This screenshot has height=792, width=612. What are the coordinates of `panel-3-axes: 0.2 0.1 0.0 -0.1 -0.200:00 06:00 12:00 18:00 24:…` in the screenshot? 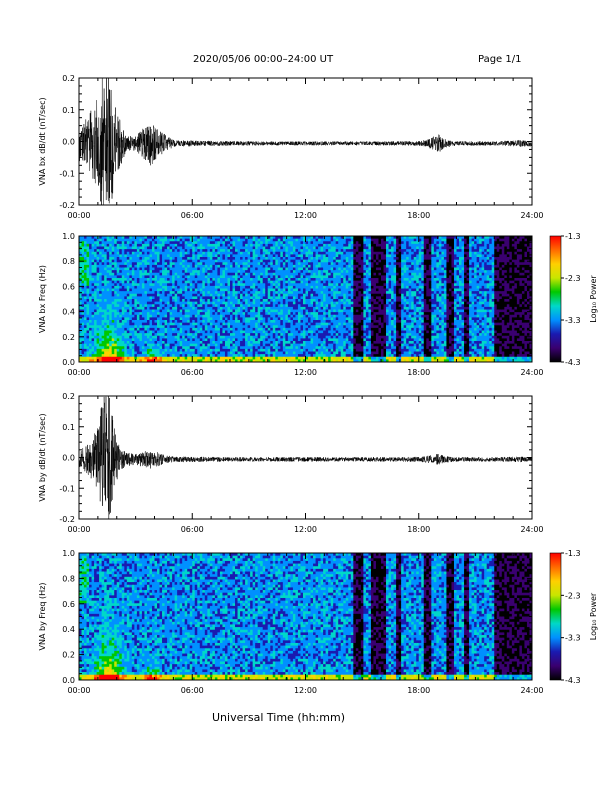 It's located at (291, 463).